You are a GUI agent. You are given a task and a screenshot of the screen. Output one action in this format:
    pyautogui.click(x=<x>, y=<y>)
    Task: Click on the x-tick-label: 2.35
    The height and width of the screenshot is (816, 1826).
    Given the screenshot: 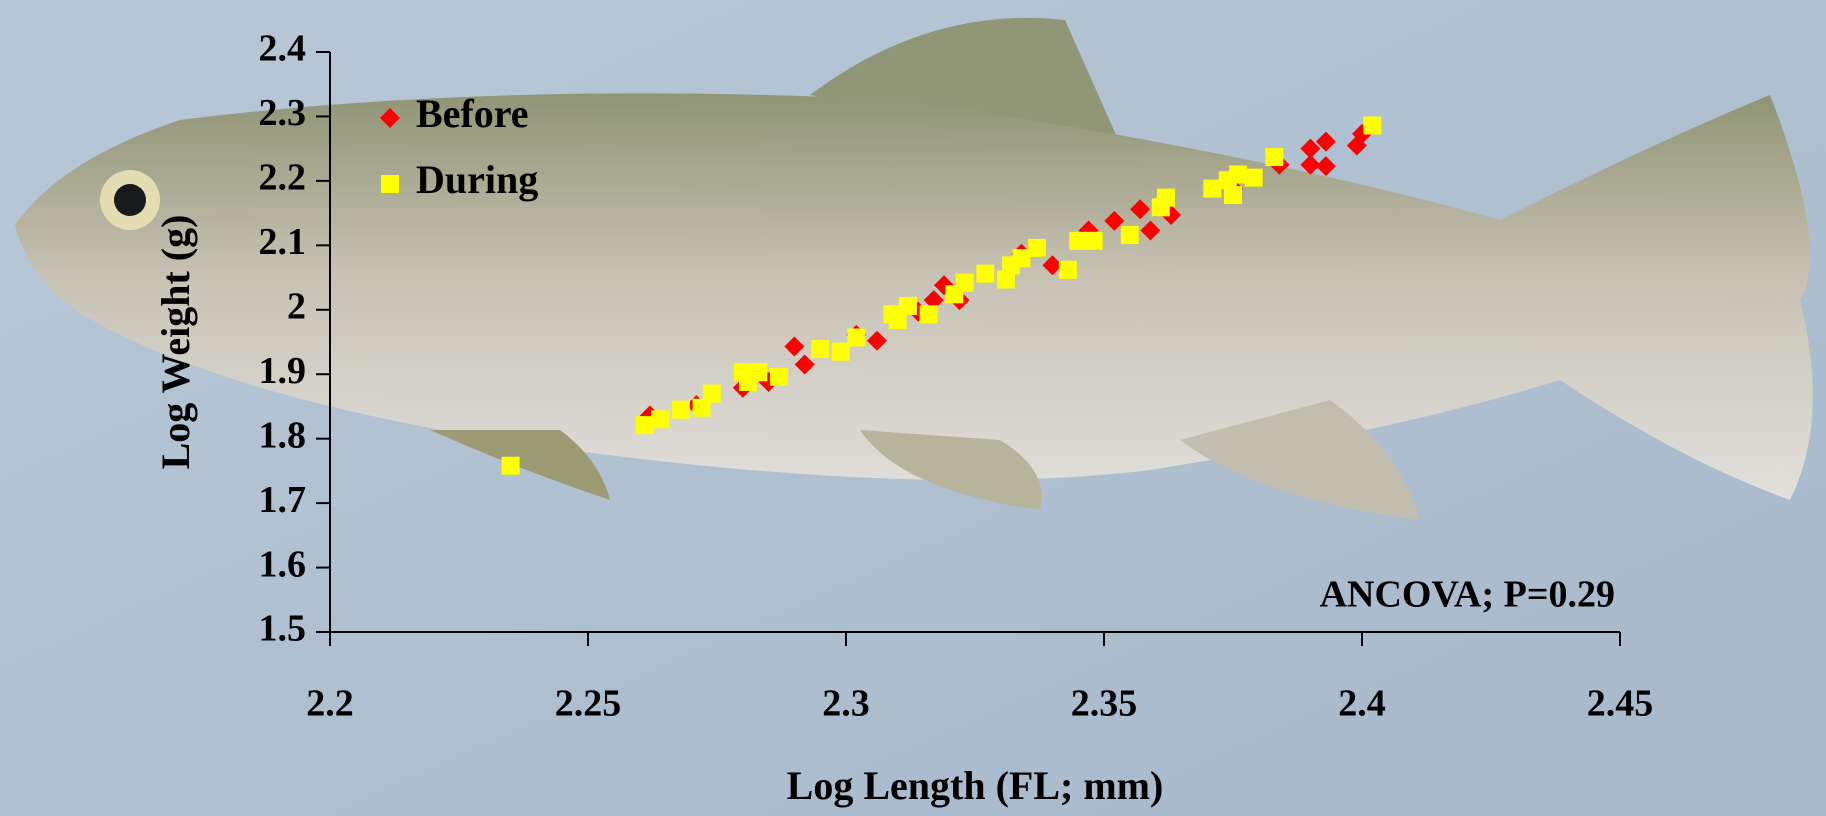 What is the action you would take?
    pyautogui.click(x=1104, y=704)
    